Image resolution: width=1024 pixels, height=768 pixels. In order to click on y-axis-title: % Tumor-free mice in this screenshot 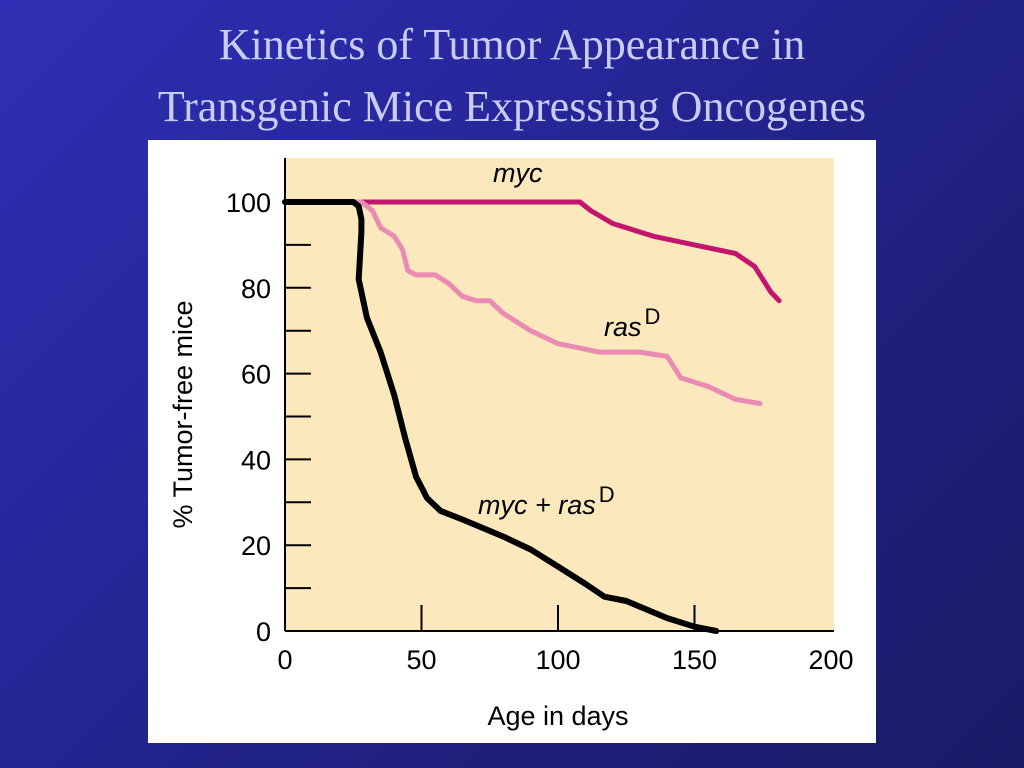, I will do `click(183, 414)`.